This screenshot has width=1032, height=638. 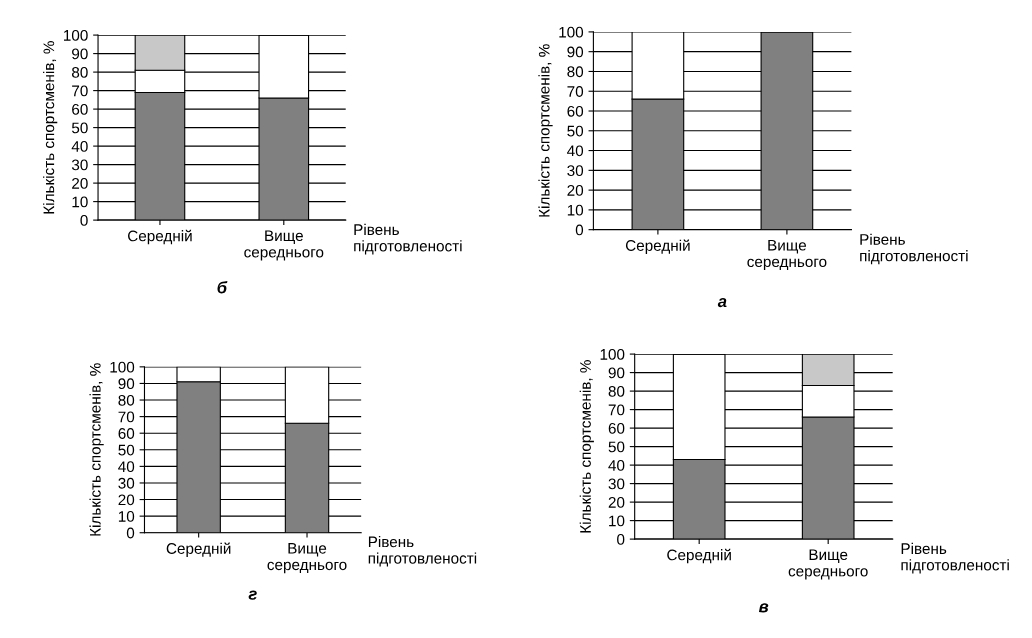 What do you see at coordinates (252, 595) in the screenshot?
I see `text: г` at bounding box center [252, 595].